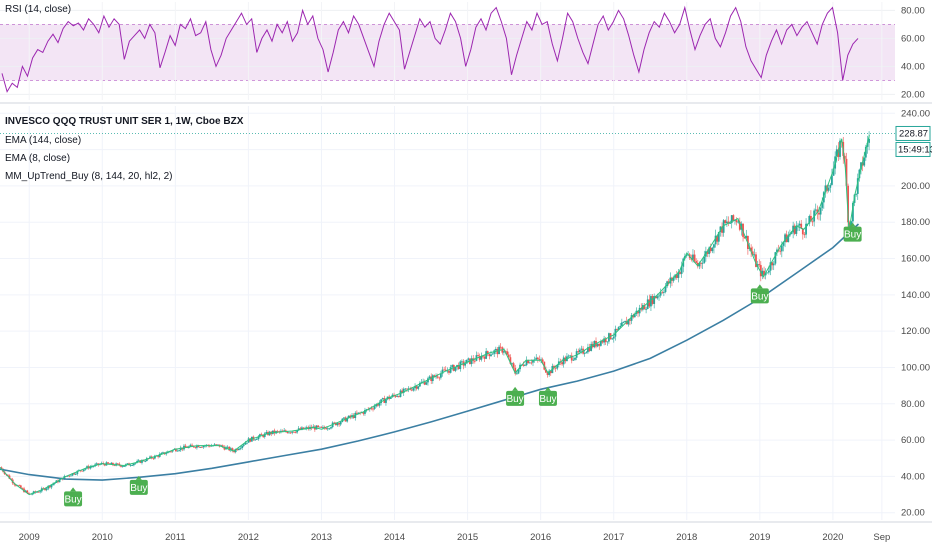 The image size is (932, 550). I want to click on price-y-tick-label: 160.00, so click(915, 259).